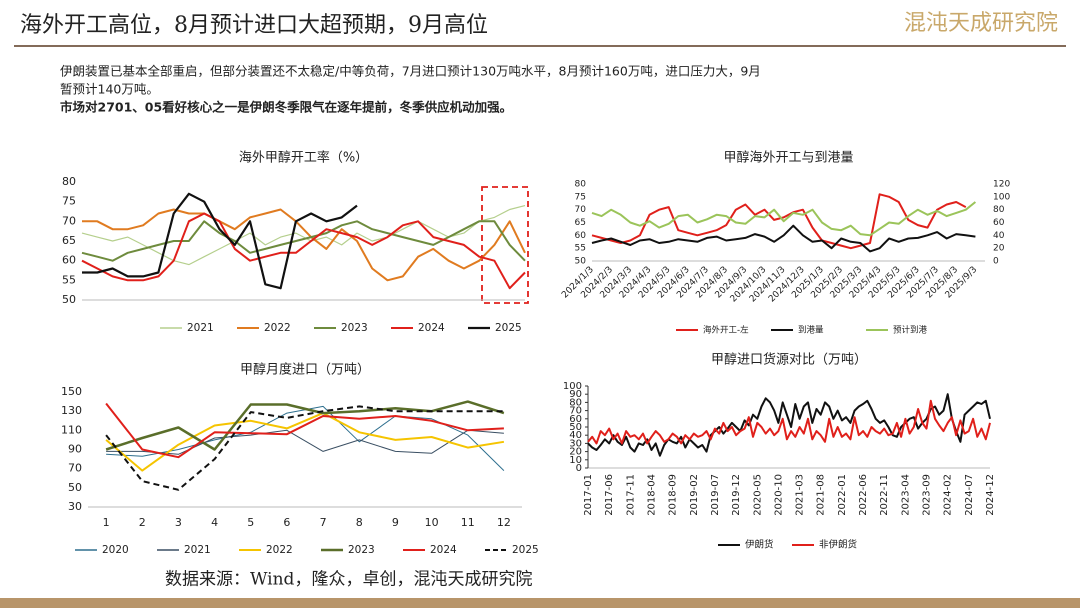 This screenshot has height=608, width=1080. Describe the element at coordinates (323, 522) in the screenshot. I see `x-tick-label: 7` at that location.